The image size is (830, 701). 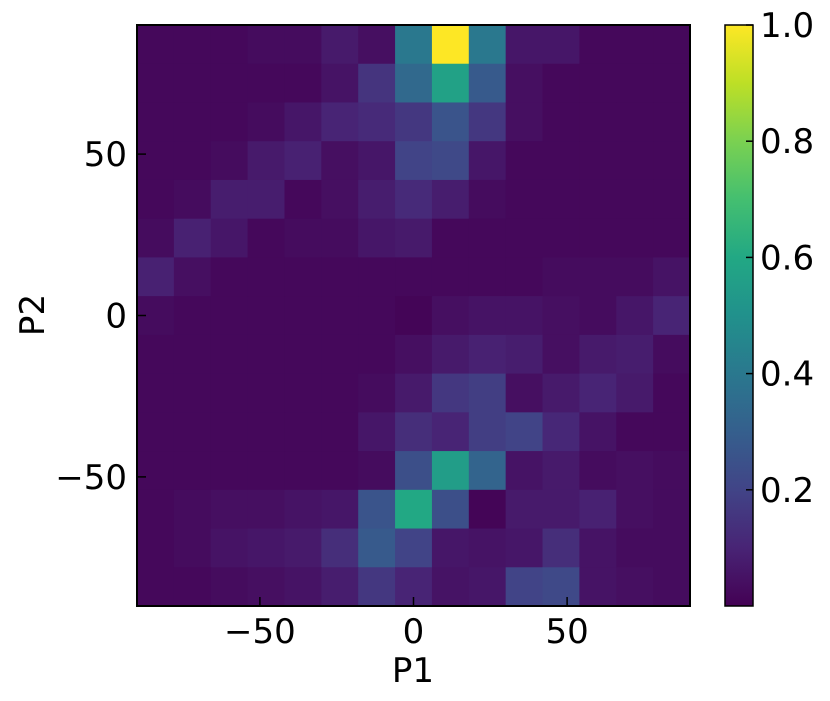 What do you see at coordinates (116, 317) in the screenshot?
I see `y-tick-label: 0` at bounding box center [116, 317].